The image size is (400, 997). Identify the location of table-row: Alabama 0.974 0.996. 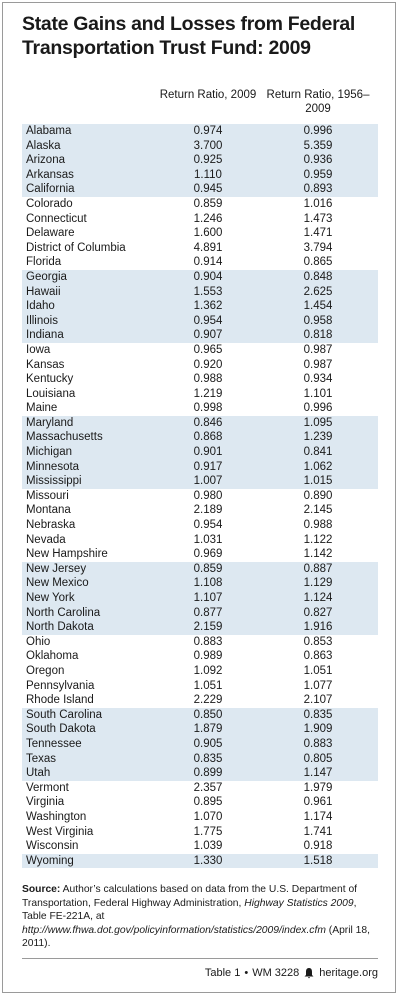
(200, 131).